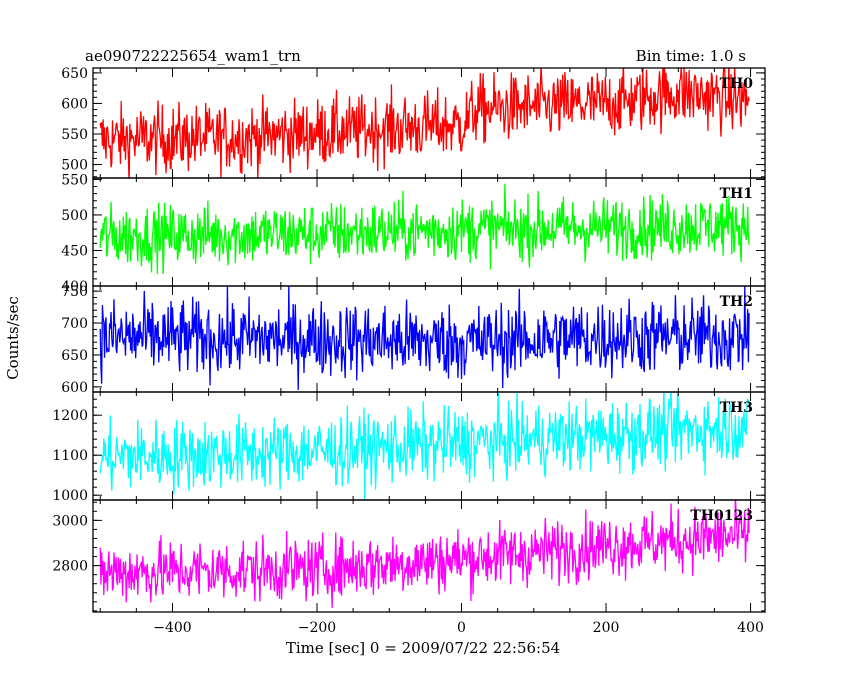 This screenshot has height=680, width=850. What do you see at coordinates (74, 251) in the screenshot?
I see `y-tick-label: 450` at bounding box center [74, 251].